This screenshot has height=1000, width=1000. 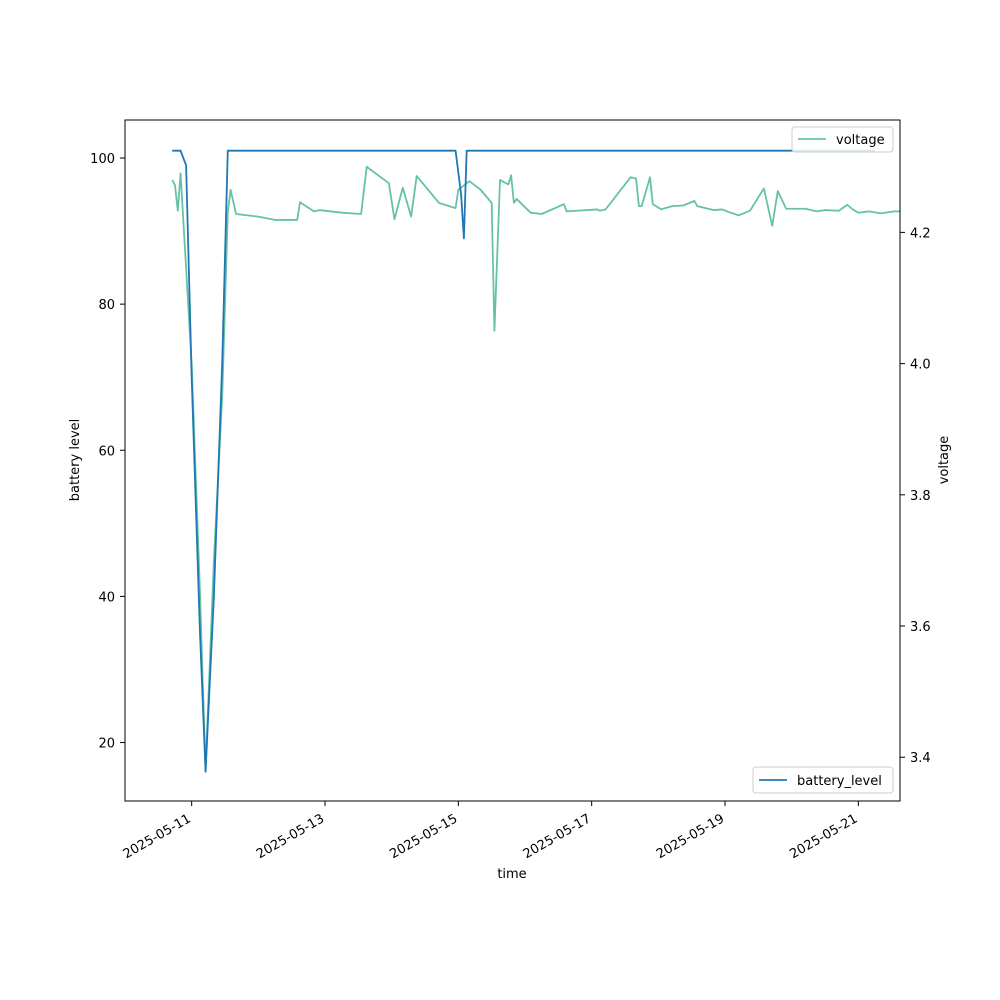 I want to click on y-left-tick-label: 40, so click(x=106, y=597).